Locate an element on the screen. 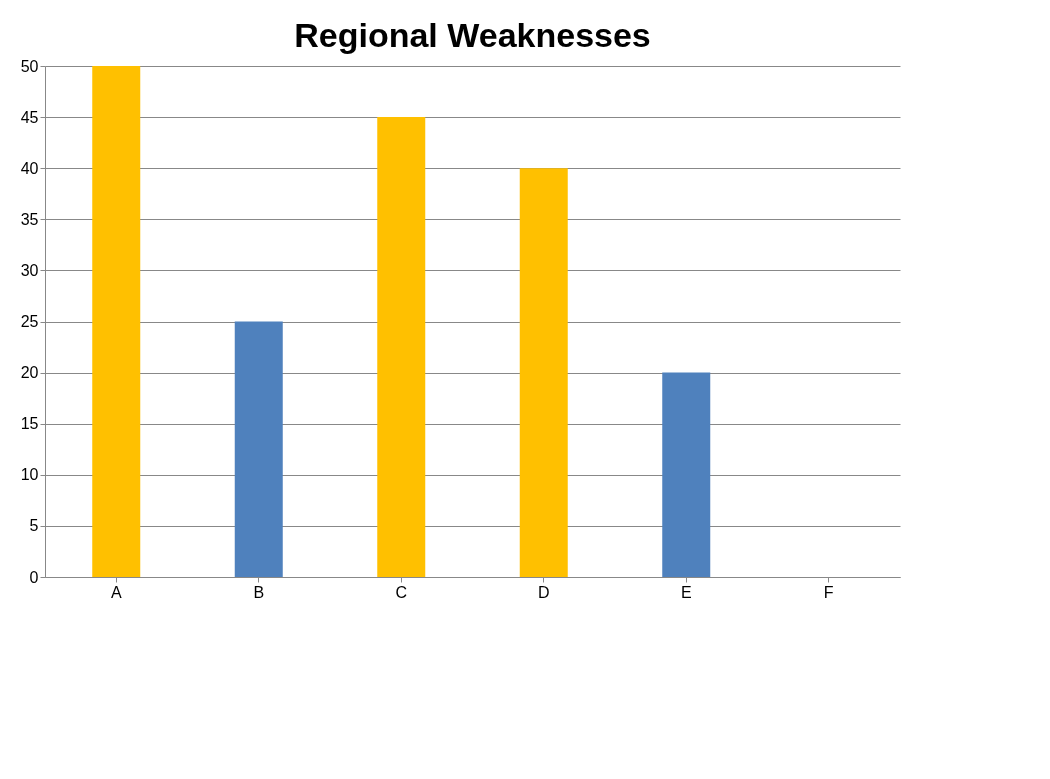 Image resolution: width=1050 pixels, height=779 pixels. x-tick-label: D is located at coordinates (543, 592).